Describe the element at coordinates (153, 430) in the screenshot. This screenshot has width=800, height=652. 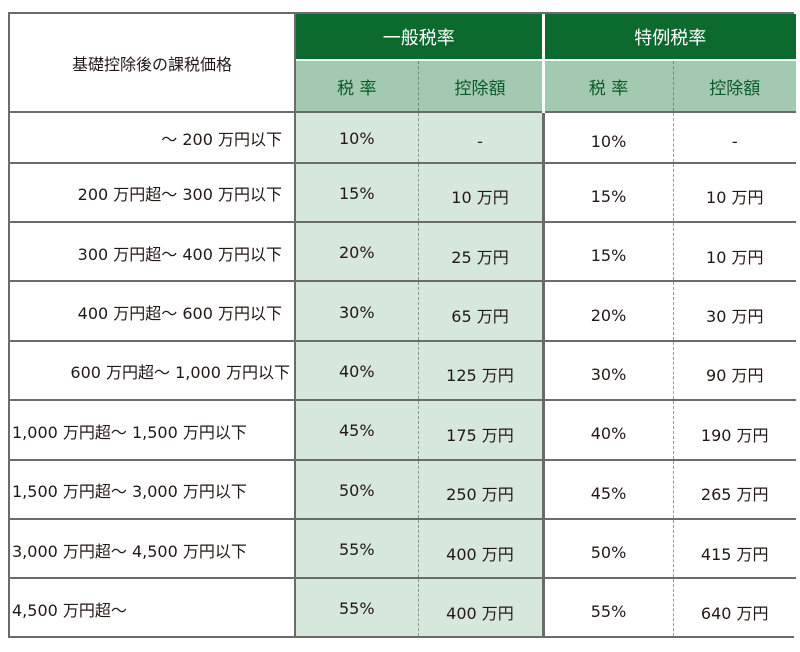
I see `range-cell: 1,000 万円超～ 1,500 万円以下` at that location.